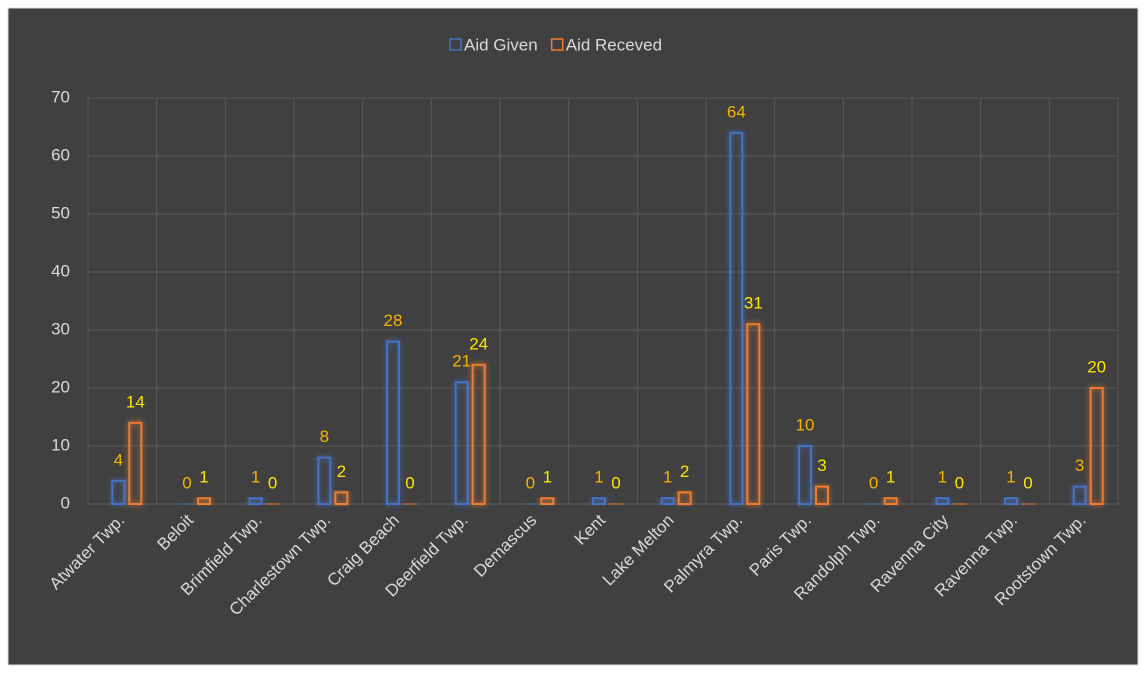 Image resolution: width=1147 pixels, height=675 pixels. What do you see at coordinates (60, 212) in the screenshot?
I see `y-tick-label: 50` at bounding box center [60, 212].